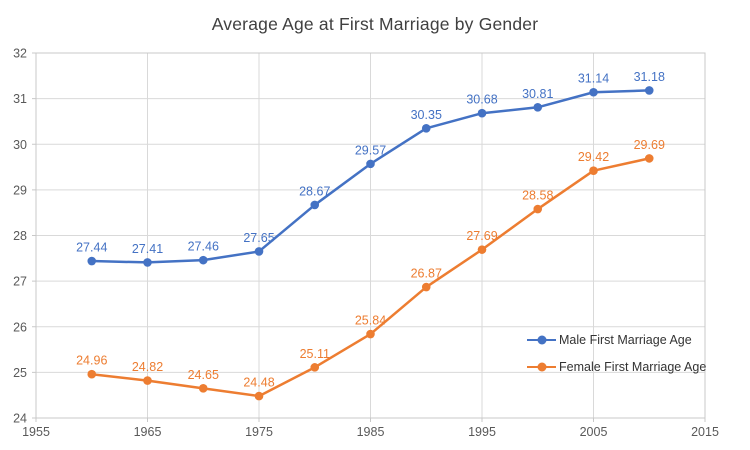 The width and height of the screenshot is (750, 450). I want to click on data-label: 27.69, so click(481, 236).